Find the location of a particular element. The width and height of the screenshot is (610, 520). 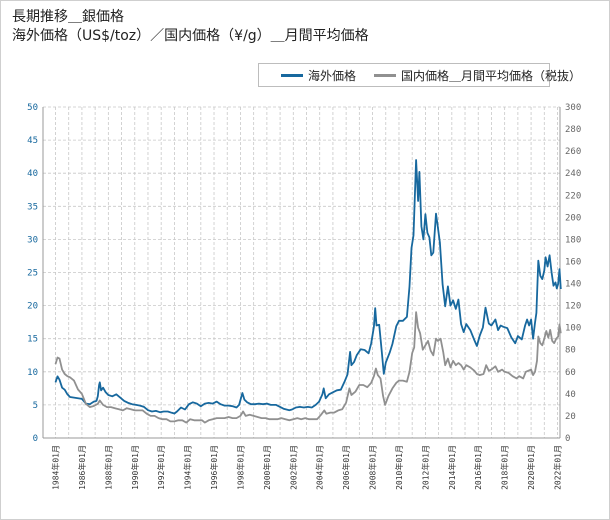

y-right-tick-label: 60 is located at coordinates (570, 373).